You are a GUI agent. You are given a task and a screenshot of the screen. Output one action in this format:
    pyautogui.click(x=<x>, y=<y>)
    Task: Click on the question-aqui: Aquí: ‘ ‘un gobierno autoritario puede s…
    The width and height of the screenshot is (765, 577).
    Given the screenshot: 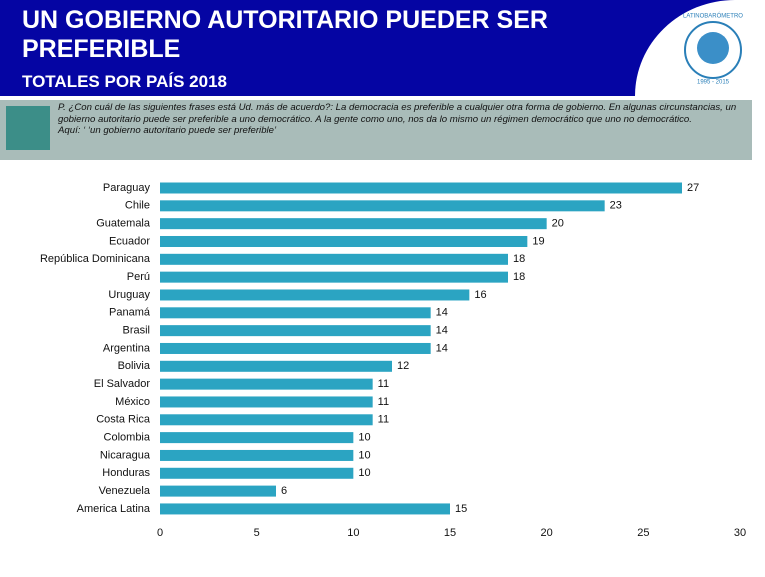 What is the action you would take?
    pyautogui.click(x=167, y=130)
    